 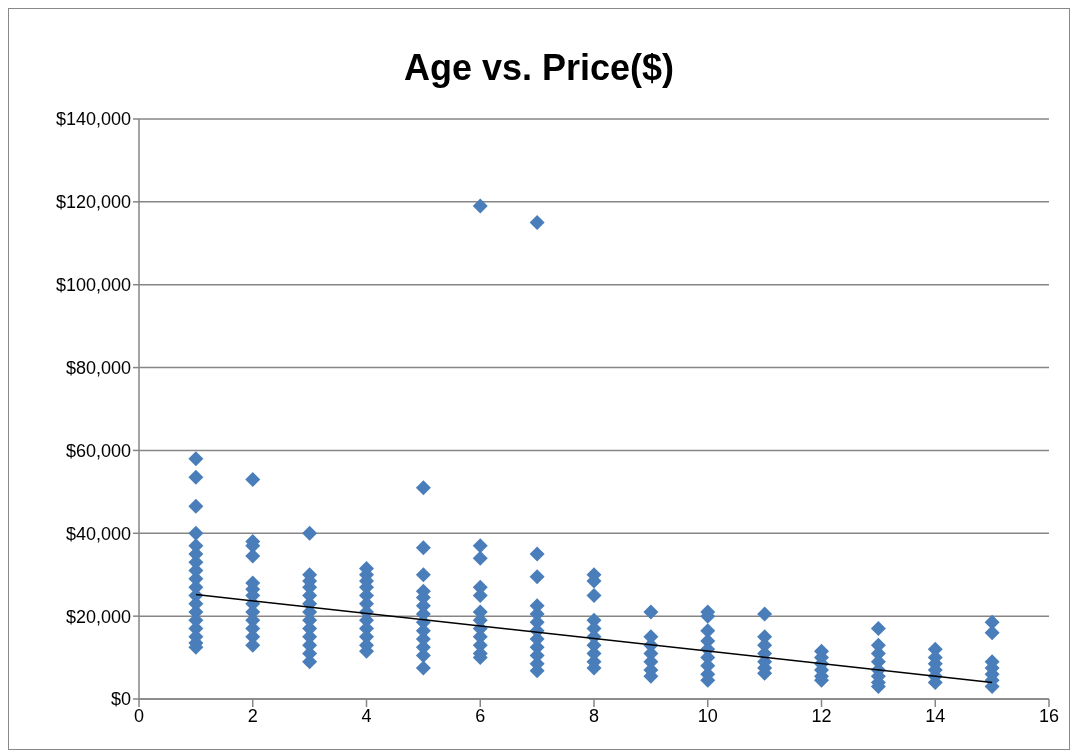 I want to click on y-tick-label: $140,000, so click(x=93, y=119).